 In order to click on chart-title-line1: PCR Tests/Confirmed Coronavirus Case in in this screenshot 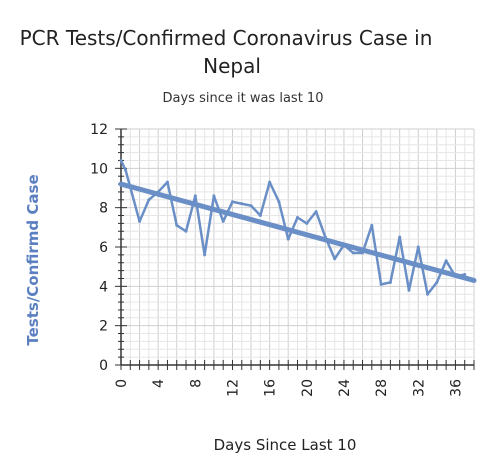, I will do `click(226, 38)`.